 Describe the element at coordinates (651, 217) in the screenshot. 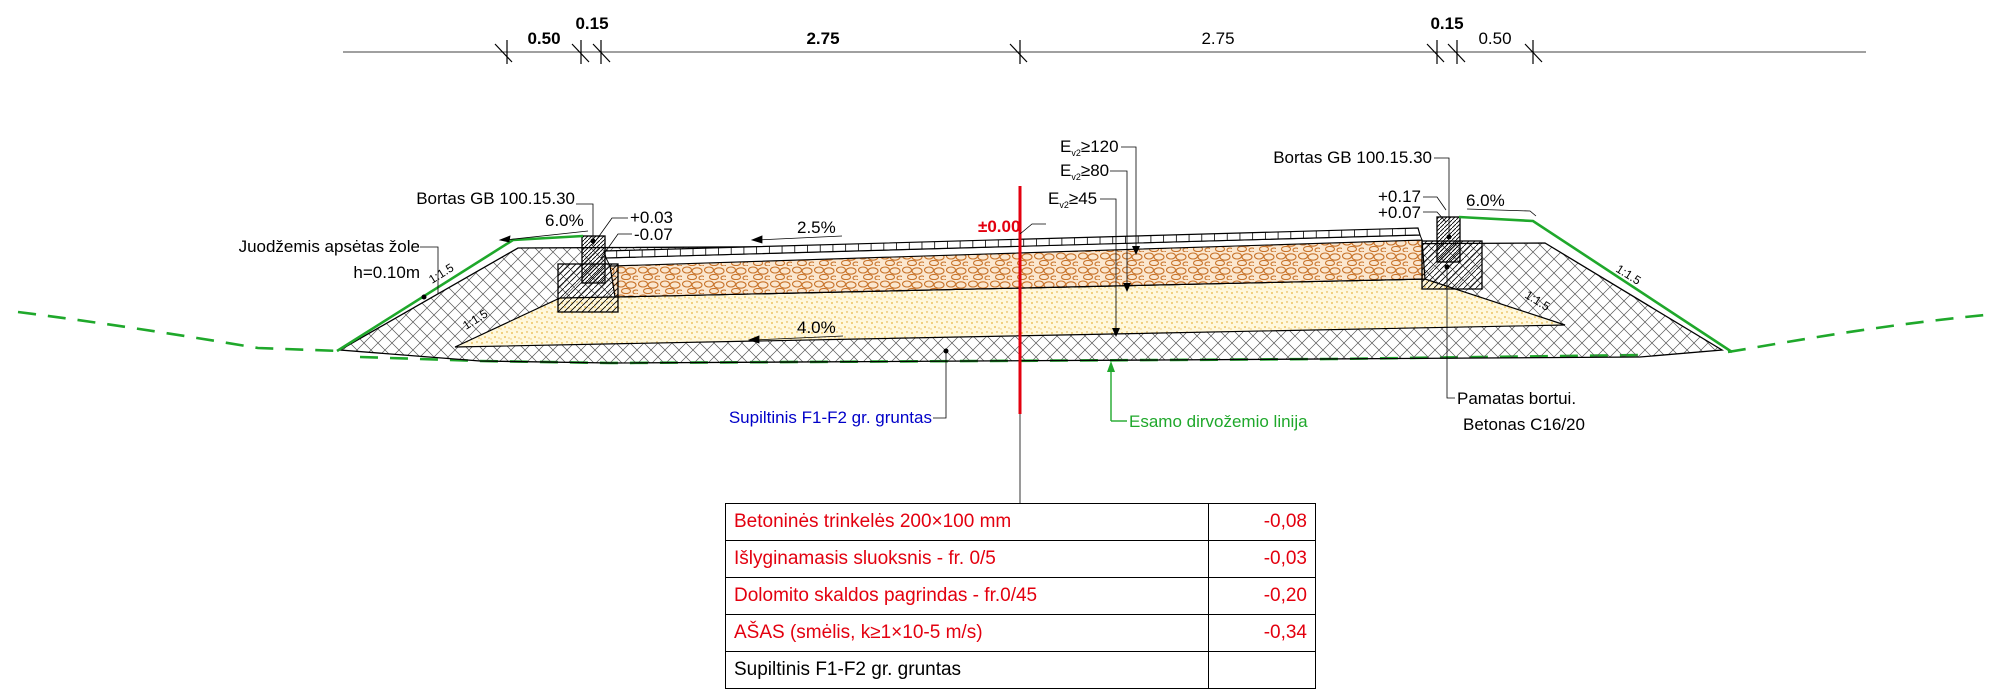

I see `elevation-label: +0.03` at that location.